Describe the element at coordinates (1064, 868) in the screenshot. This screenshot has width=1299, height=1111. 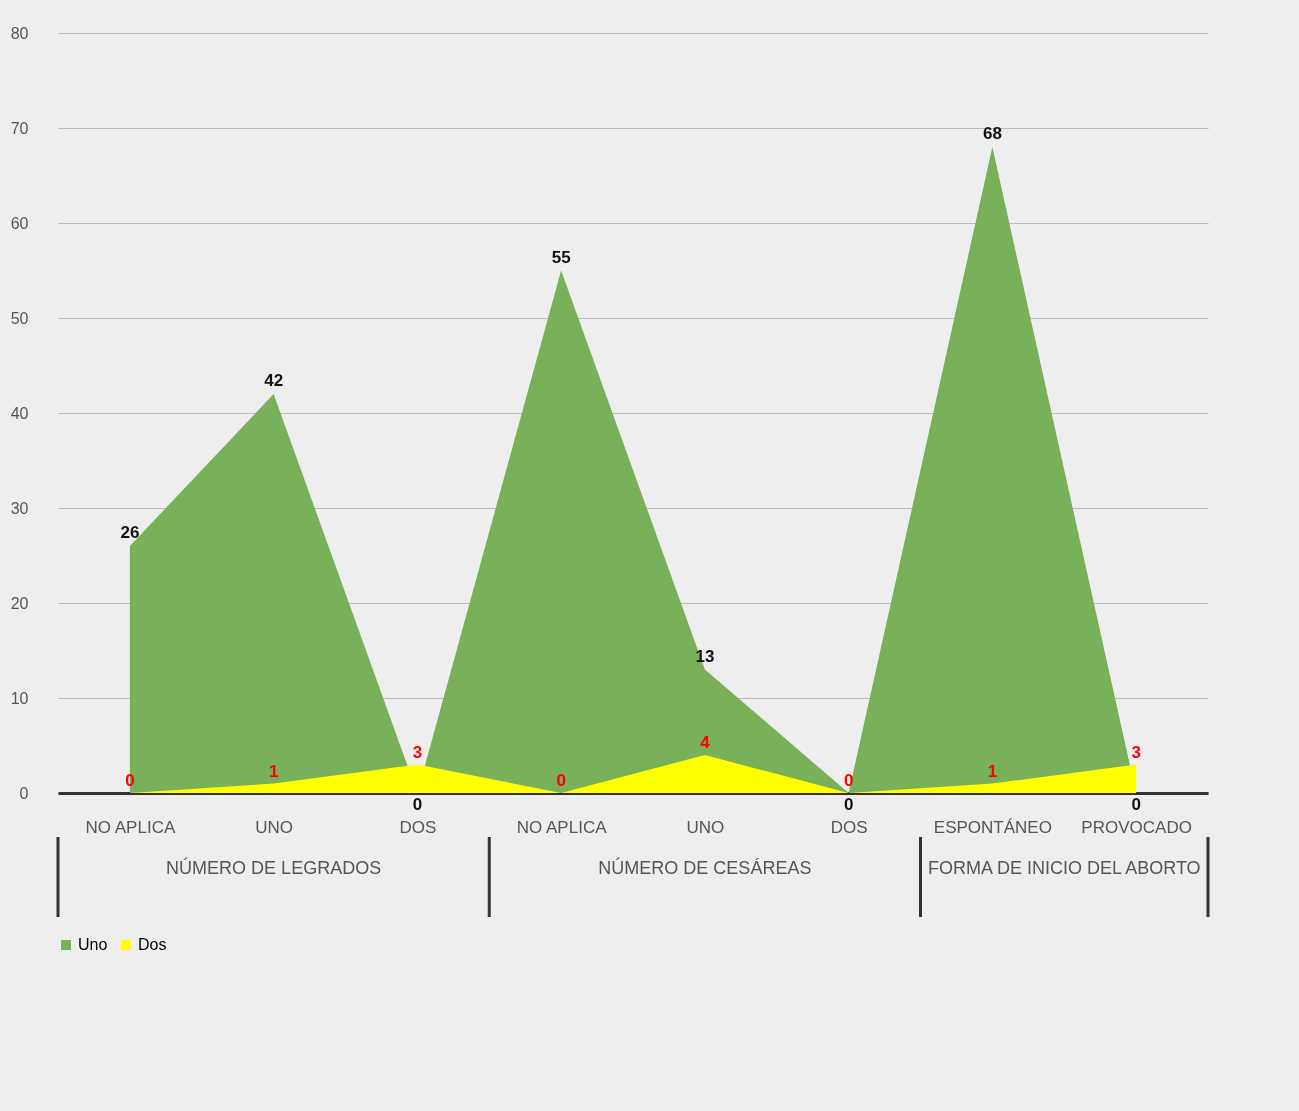
I see `text: FORMA DE INICIO DEL ABORTO` at that location.